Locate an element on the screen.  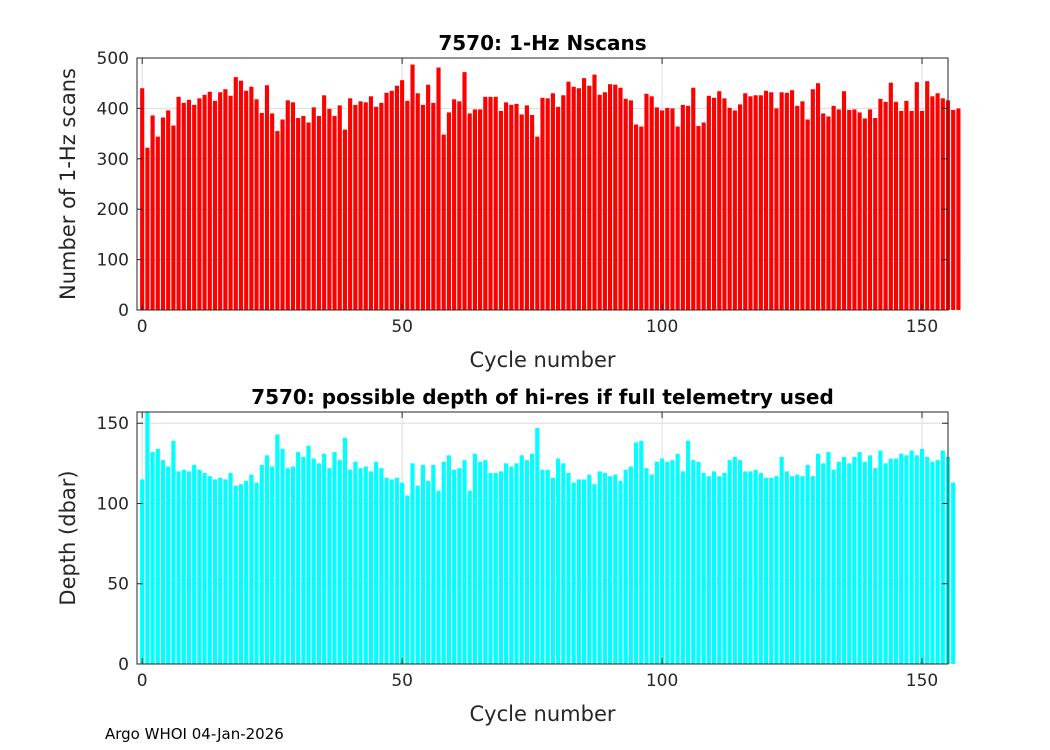
y-tick-label: 0 is located at coordinates (123, 665).